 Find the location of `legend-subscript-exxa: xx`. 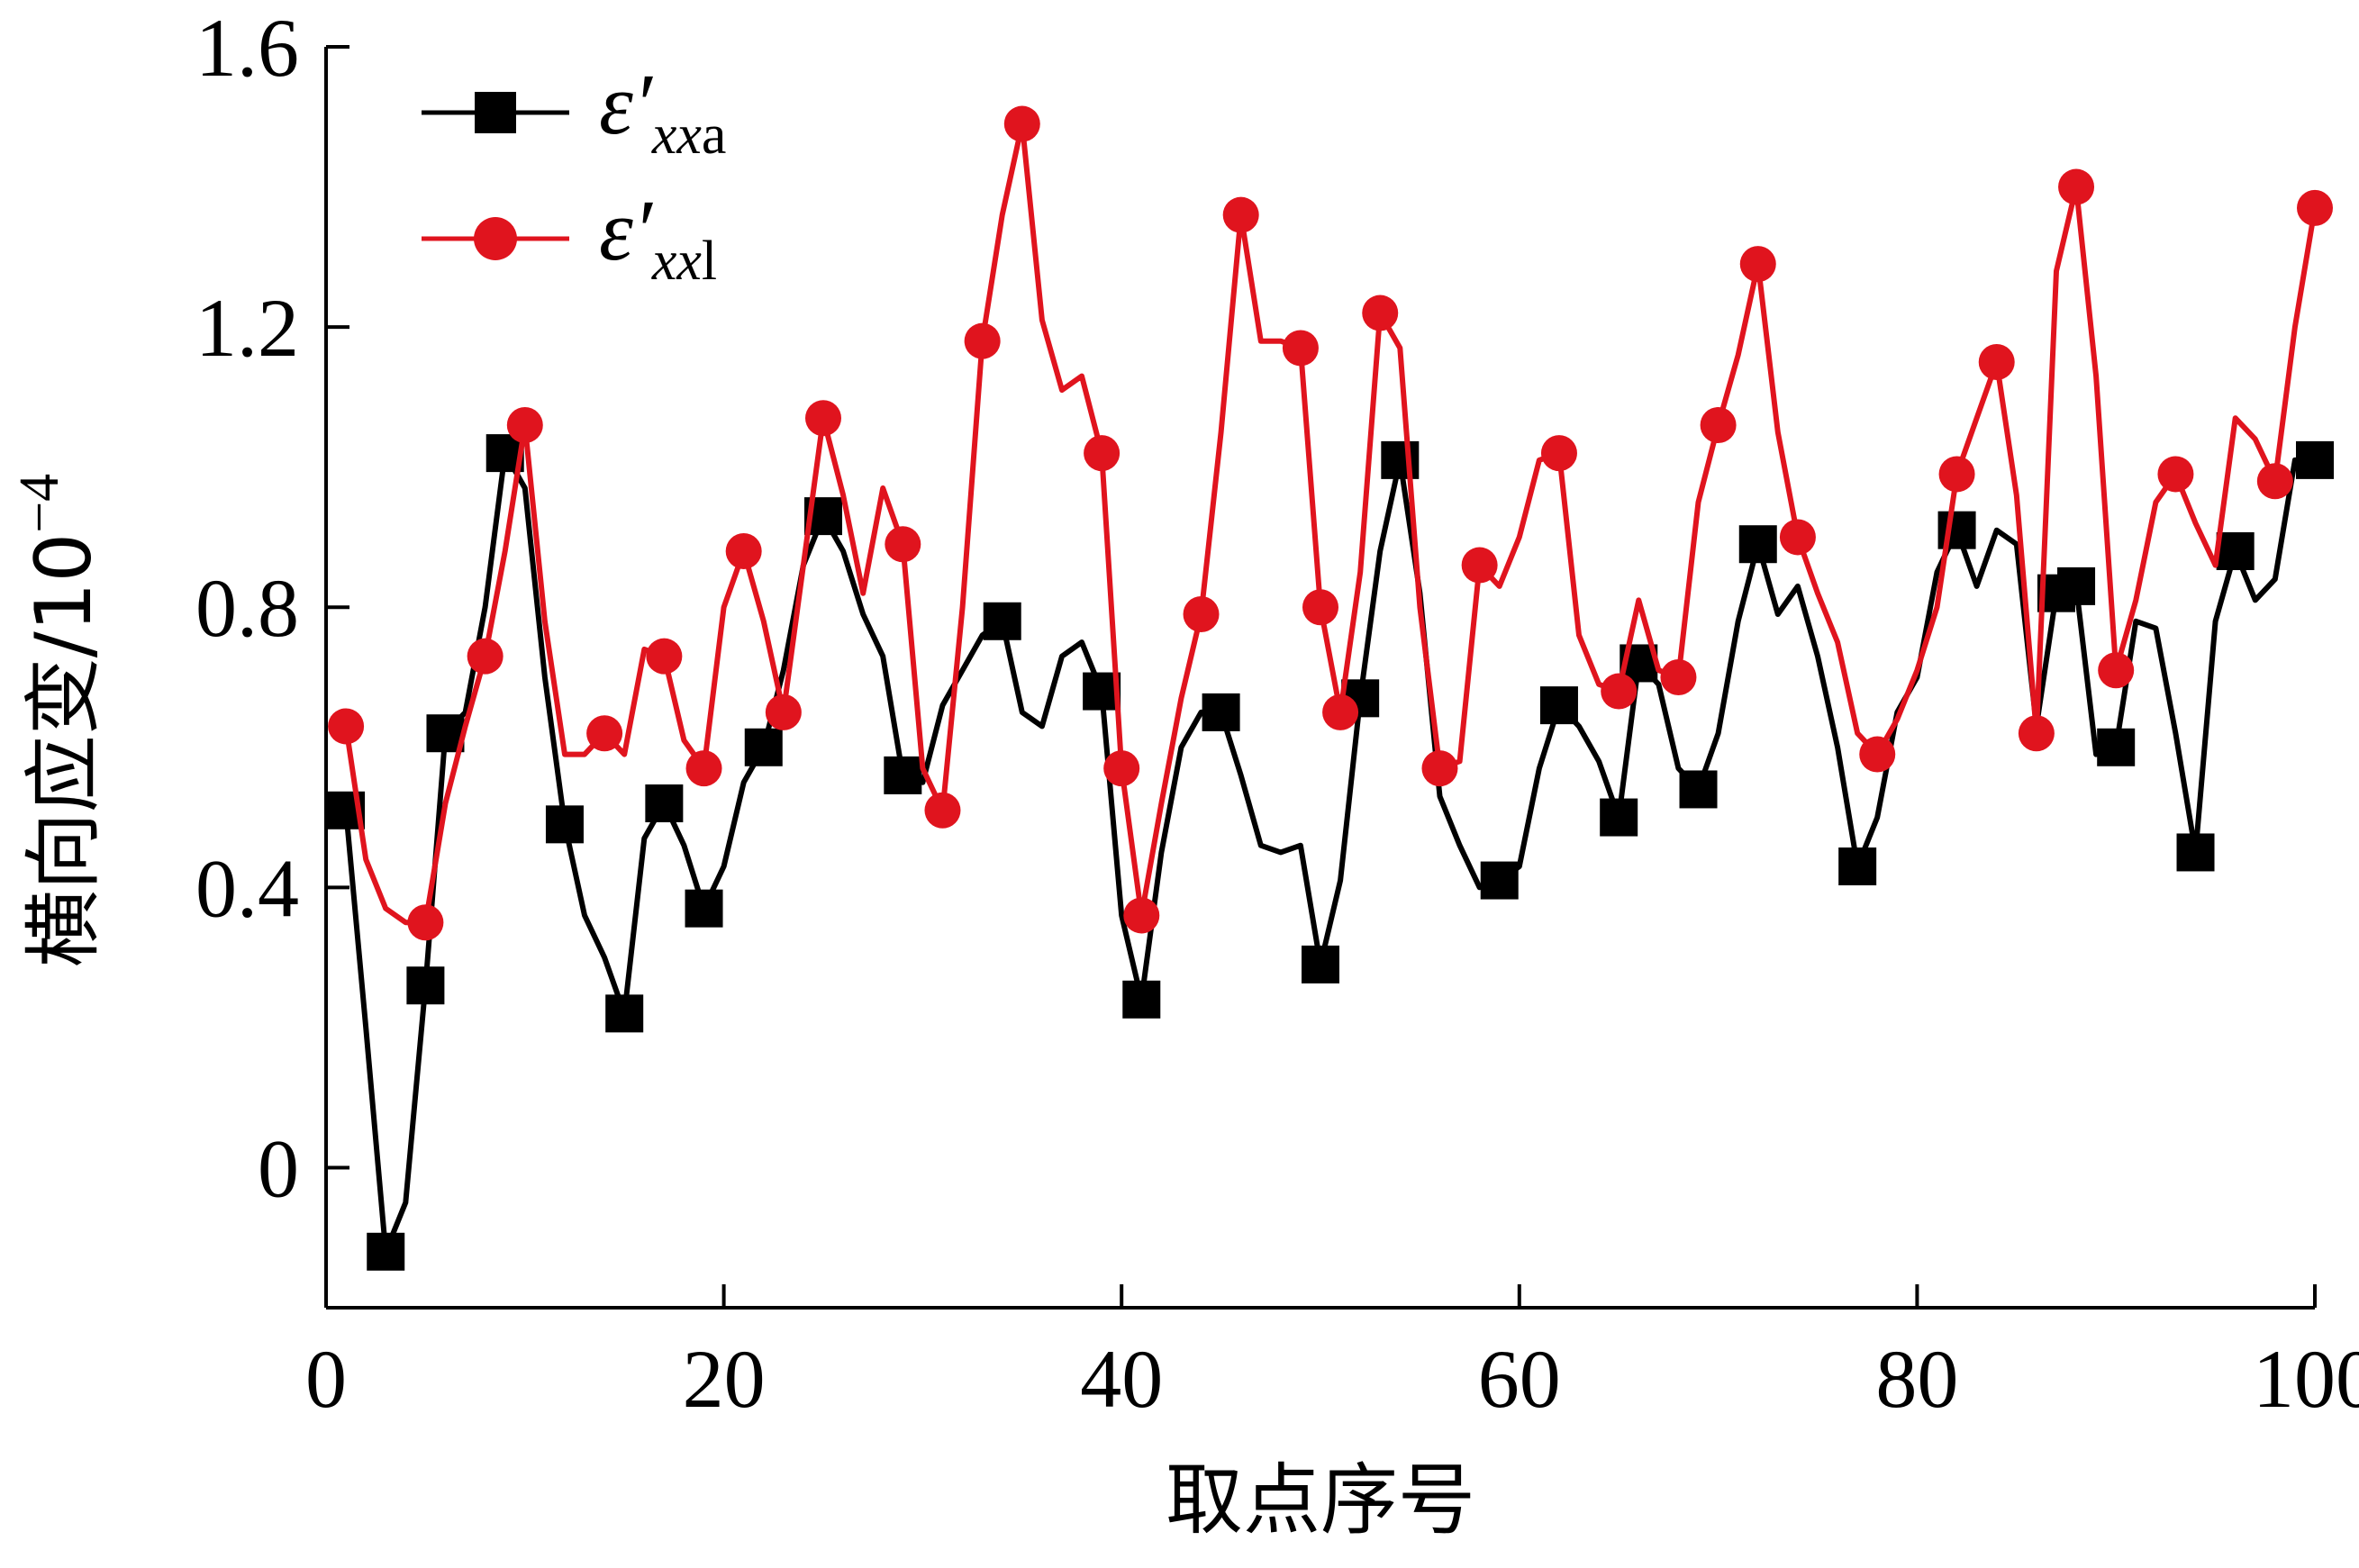

legend-subscript-exxa: xx is located at coordinates (677, 135).